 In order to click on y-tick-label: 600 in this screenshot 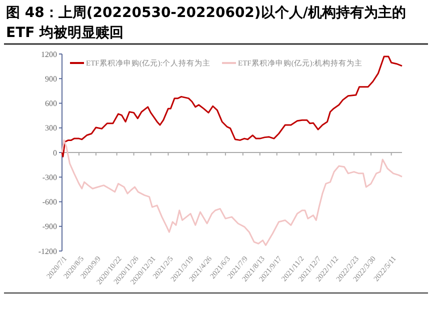, I will do `click(51, 103)`.